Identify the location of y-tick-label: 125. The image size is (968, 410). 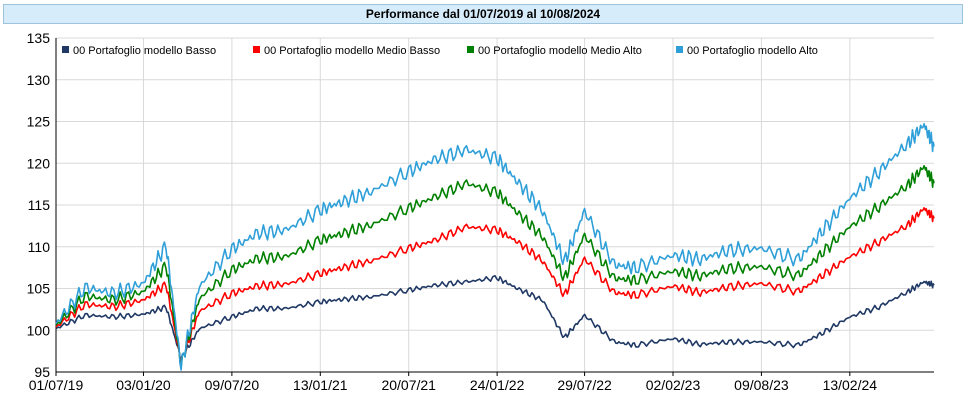
(39, 122).